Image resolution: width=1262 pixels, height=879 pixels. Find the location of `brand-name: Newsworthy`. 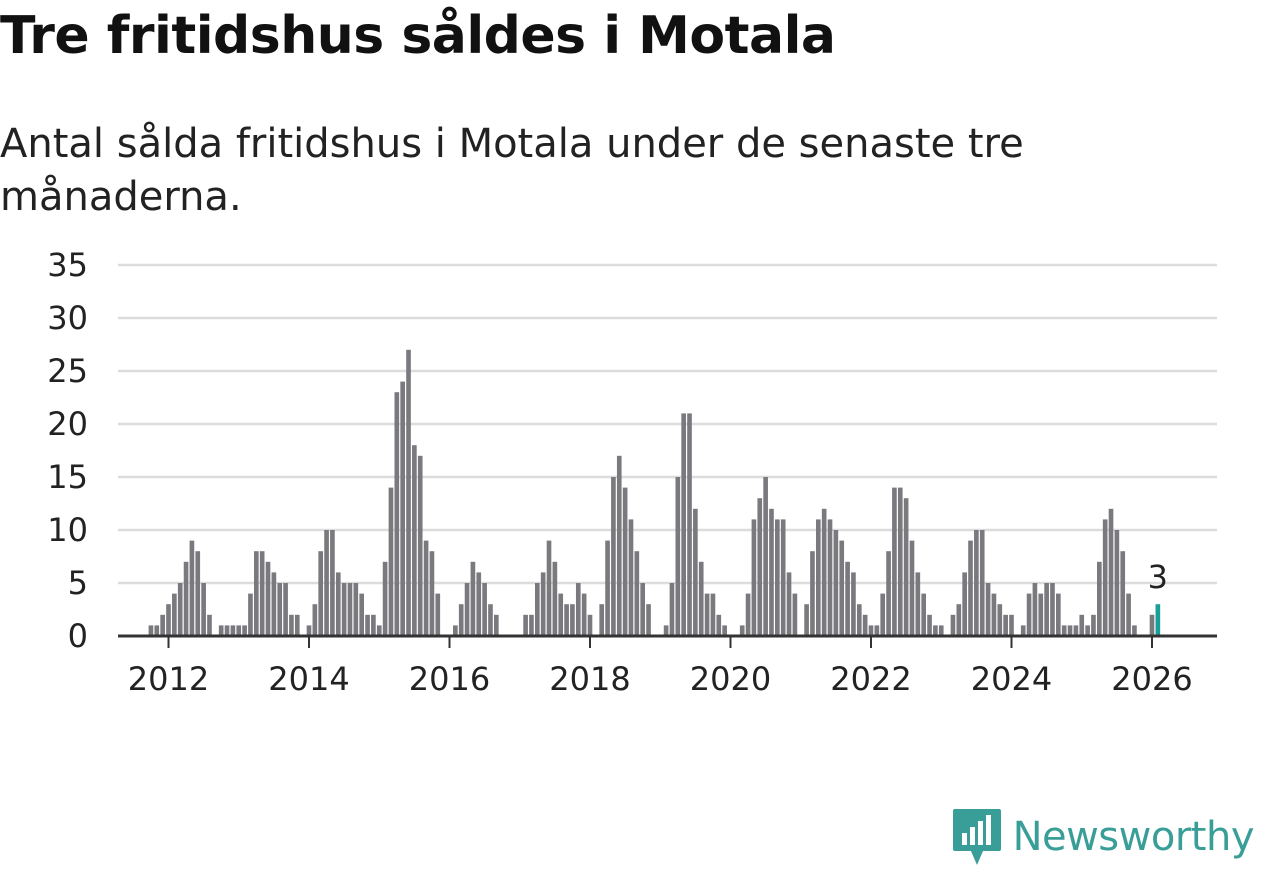

brand-name: Newsworthy is located at coordinates (1133, 837).